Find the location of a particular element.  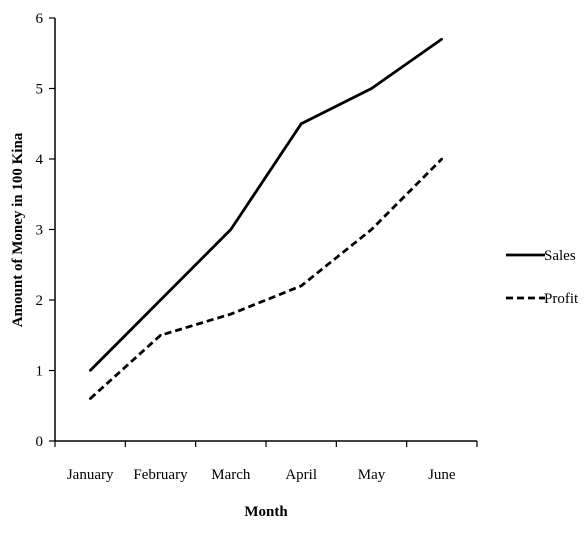

x-tick-label: May is located at coordinates (372, 475).